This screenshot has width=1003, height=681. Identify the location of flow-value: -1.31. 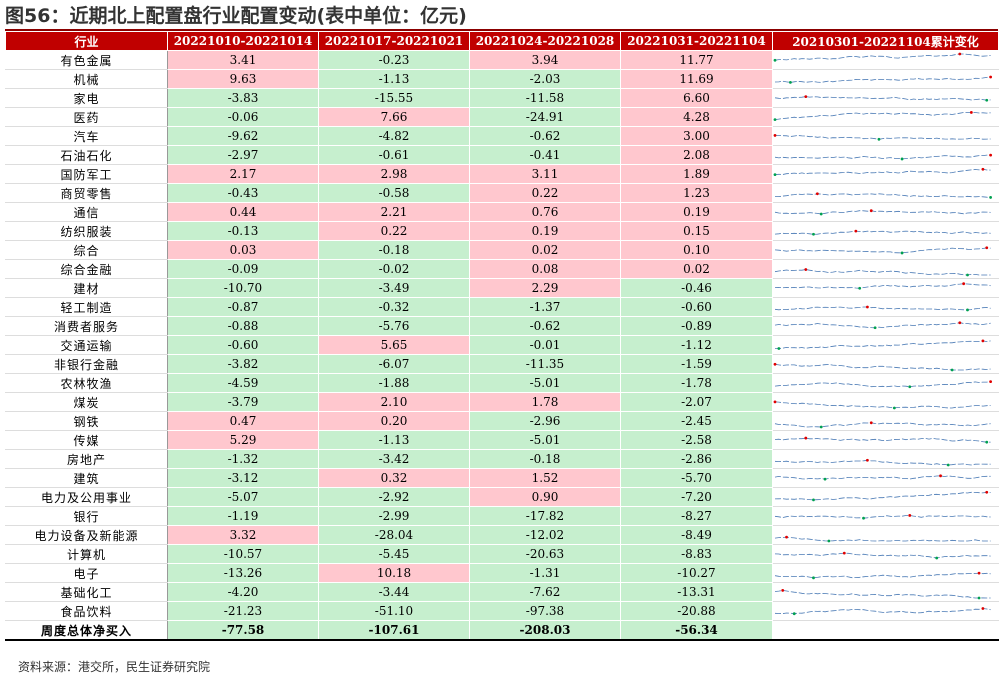
(545, 573).